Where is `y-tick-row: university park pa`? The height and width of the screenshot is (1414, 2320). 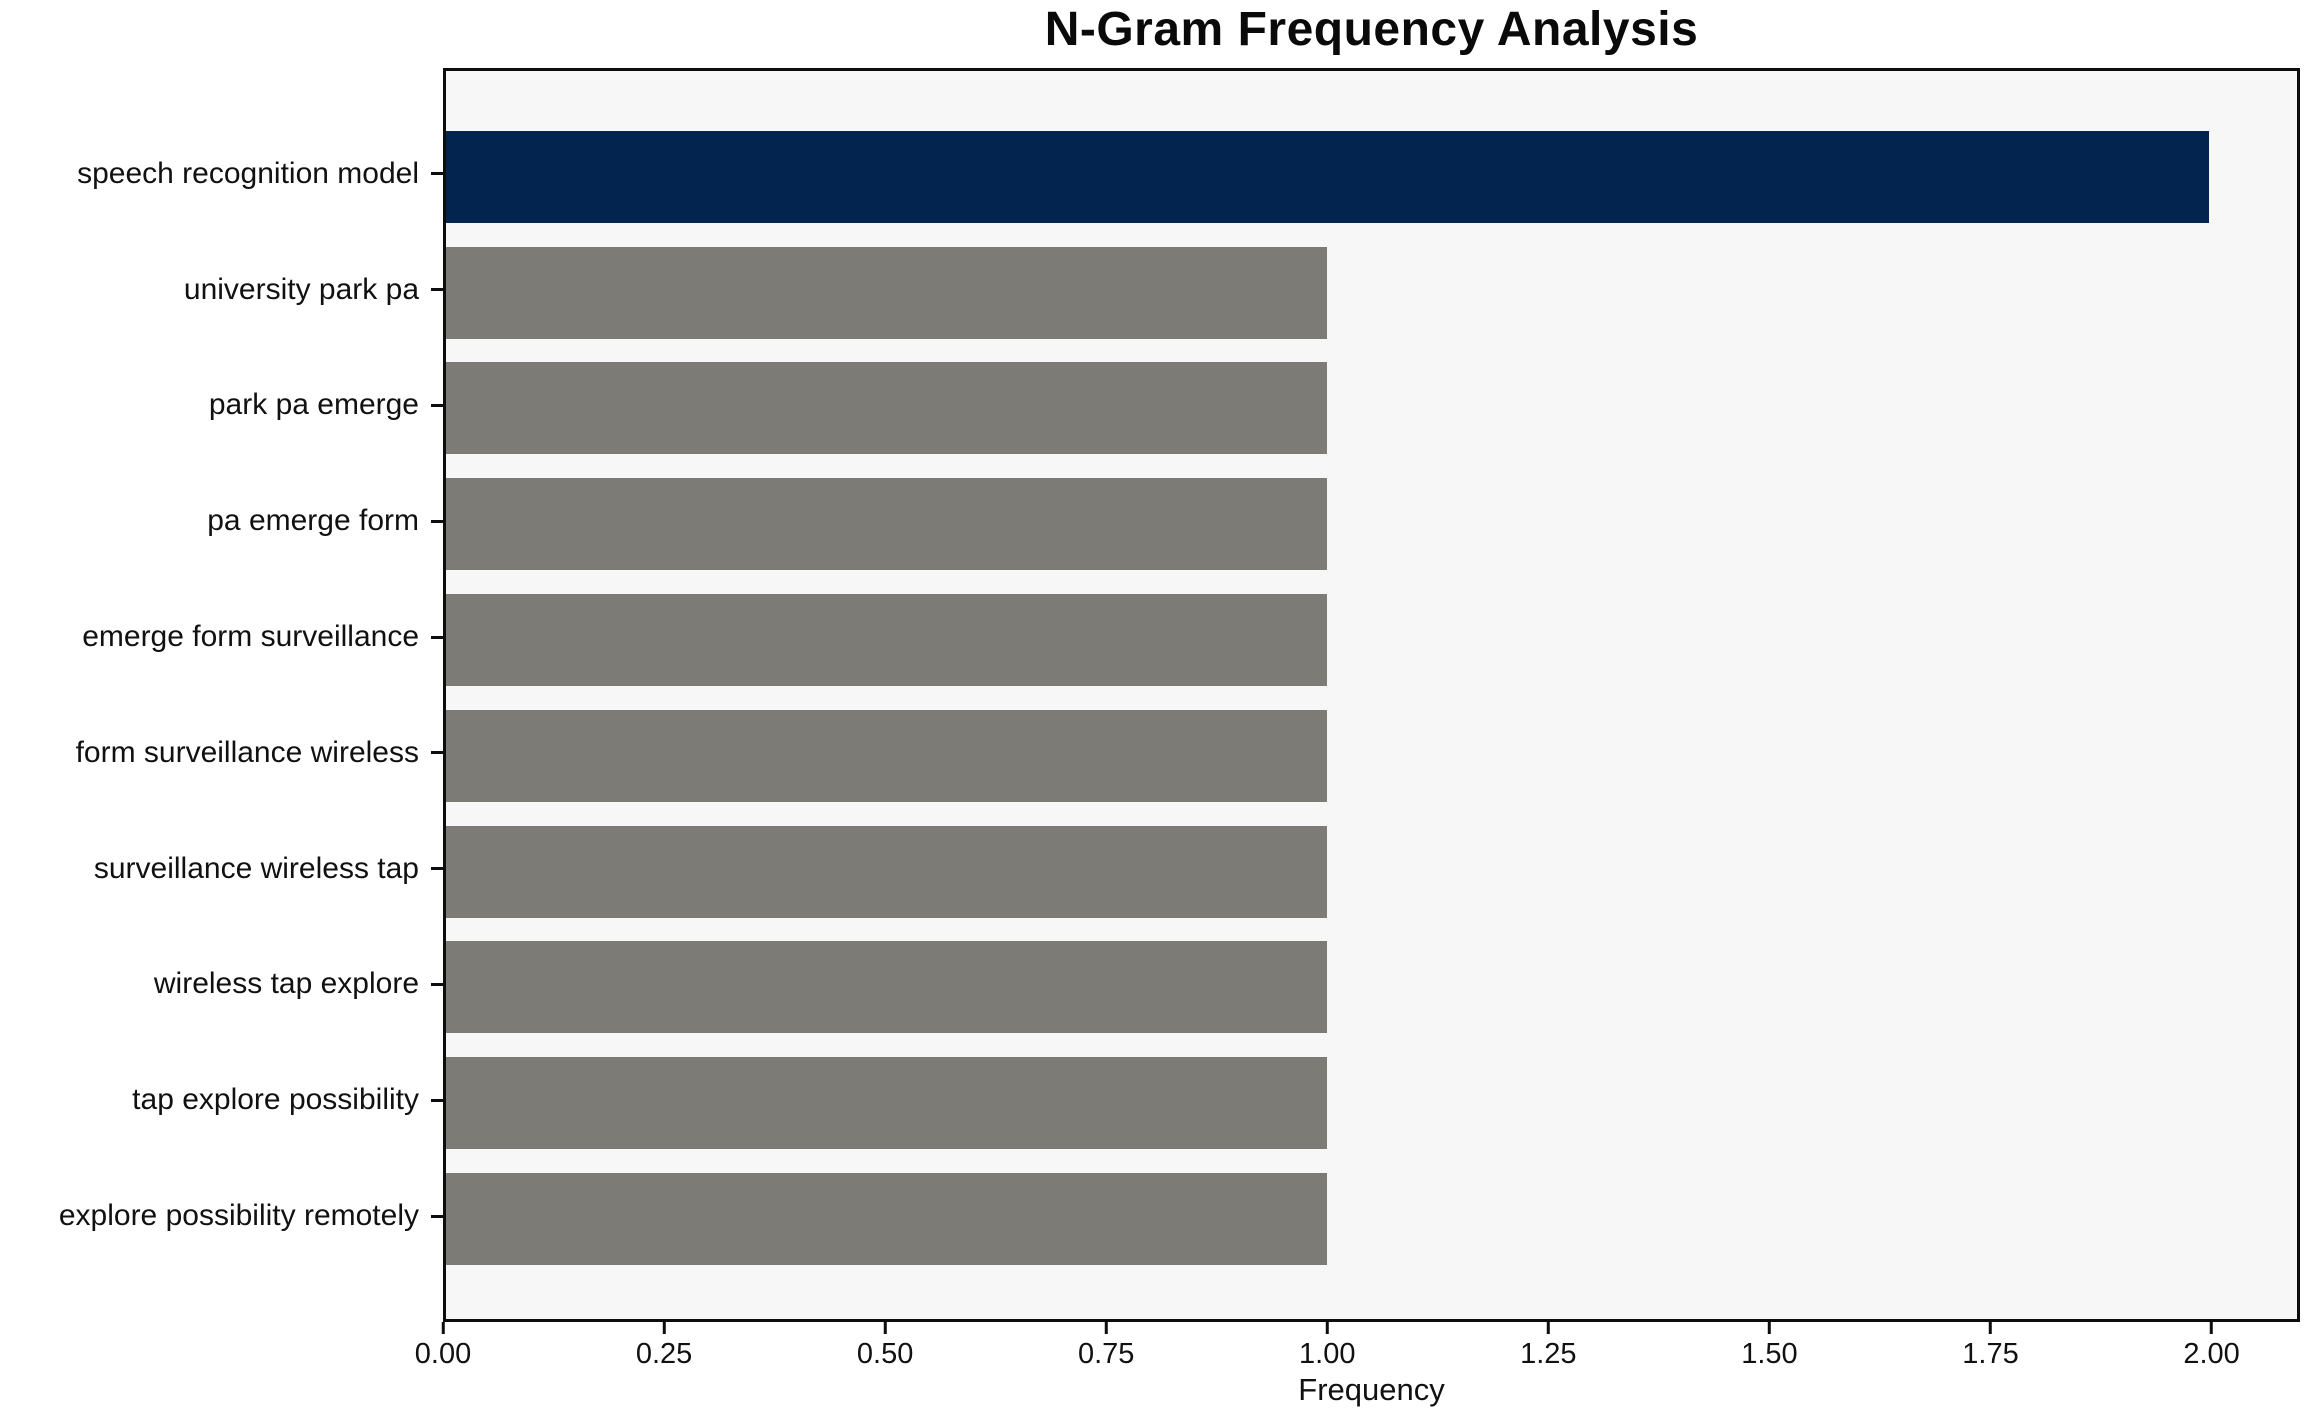
y-tick-row: university park pa is located at coordinates (221, 290).